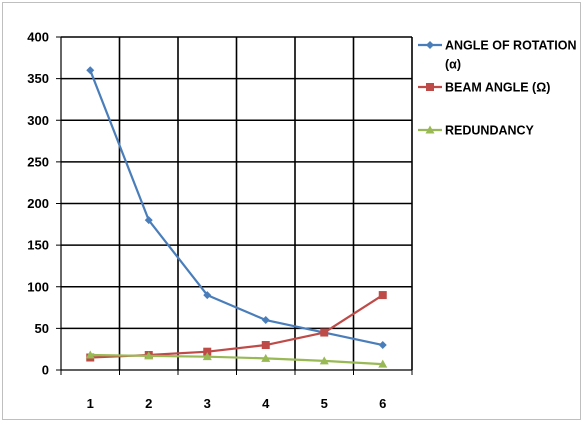 The width and height of the screenshot is (585, 424). What do you see at coordinates (42, 328) in the screenshot?
I see `y-tick-label: 50` at bounding box center [42, 328].